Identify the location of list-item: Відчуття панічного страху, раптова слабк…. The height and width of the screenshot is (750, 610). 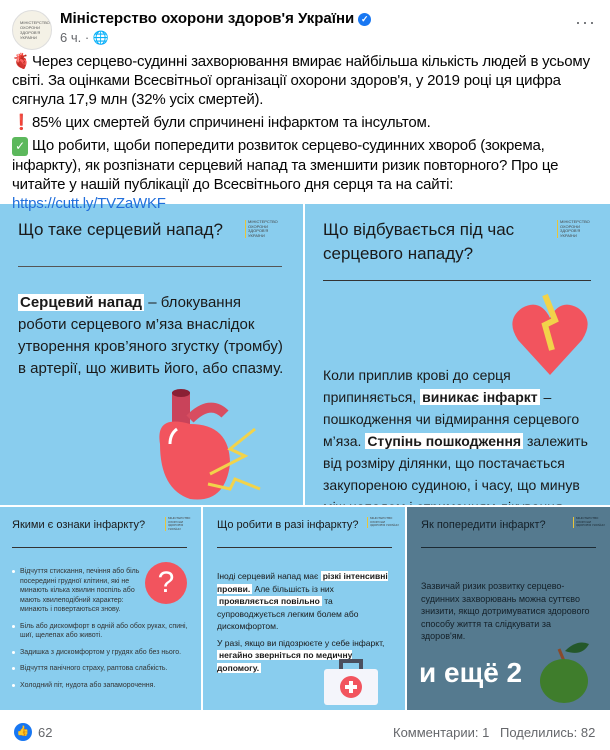
(102, 669).